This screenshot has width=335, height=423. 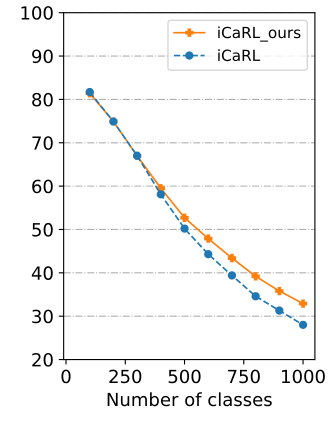 I want to click on x-axis-title: Number of classes, so click(x=190, y=399).